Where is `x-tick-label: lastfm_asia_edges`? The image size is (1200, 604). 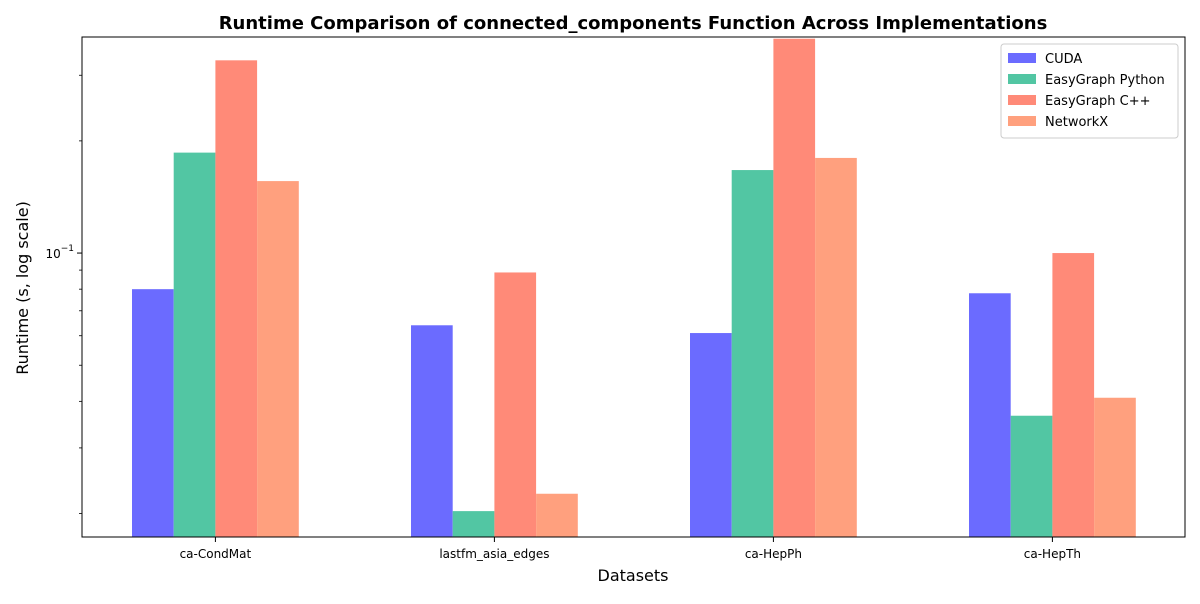
x-tick-label: lastfm_asia_edges is located at coordinates (494, 554).